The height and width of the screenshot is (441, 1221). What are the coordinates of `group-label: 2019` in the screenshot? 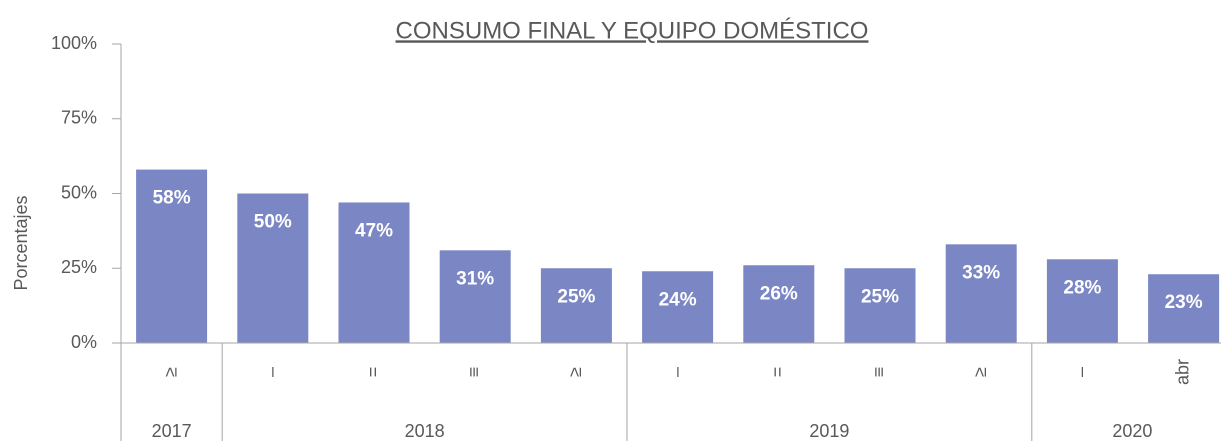 It's located at (829, 431).